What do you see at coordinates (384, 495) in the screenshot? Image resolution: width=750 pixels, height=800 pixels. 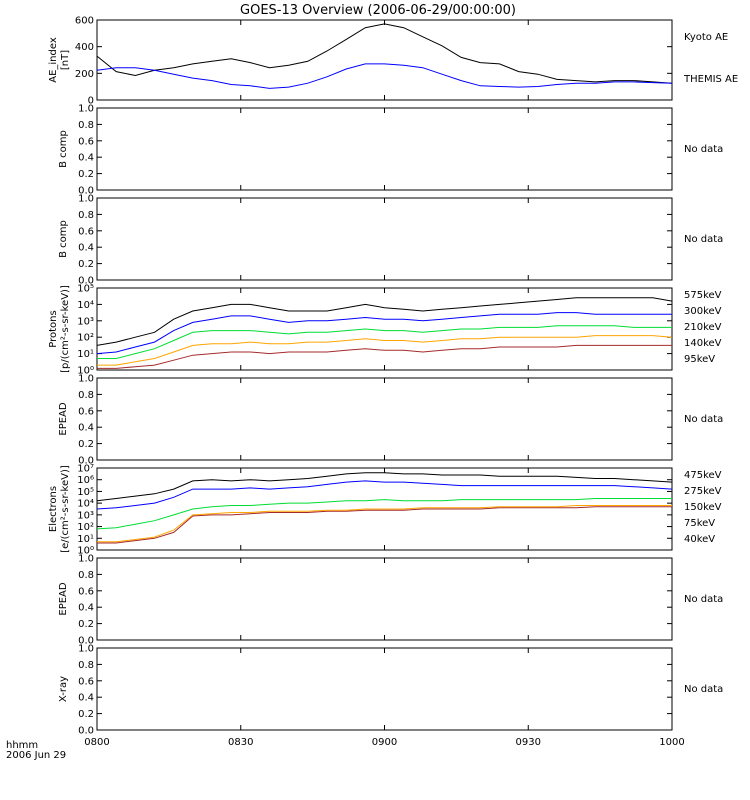 I see `series-line-75kev` at bounding box center [384, 495].